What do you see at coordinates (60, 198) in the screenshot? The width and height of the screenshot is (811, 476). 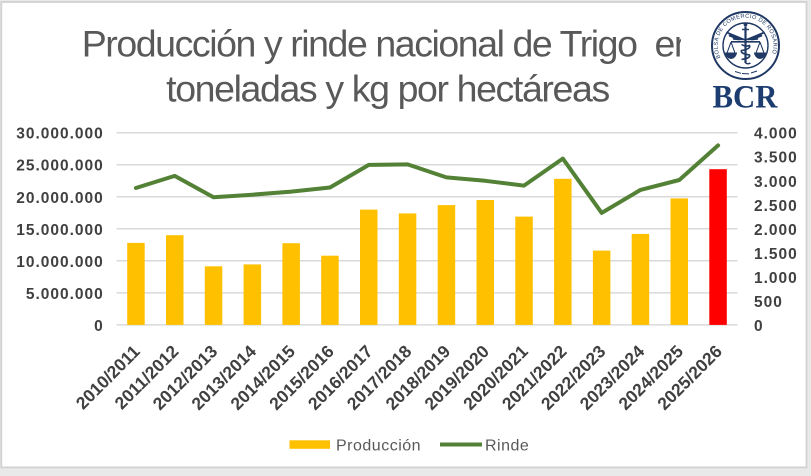 I see `svg-text: 20.000.000` at bounding box center [60, 198].